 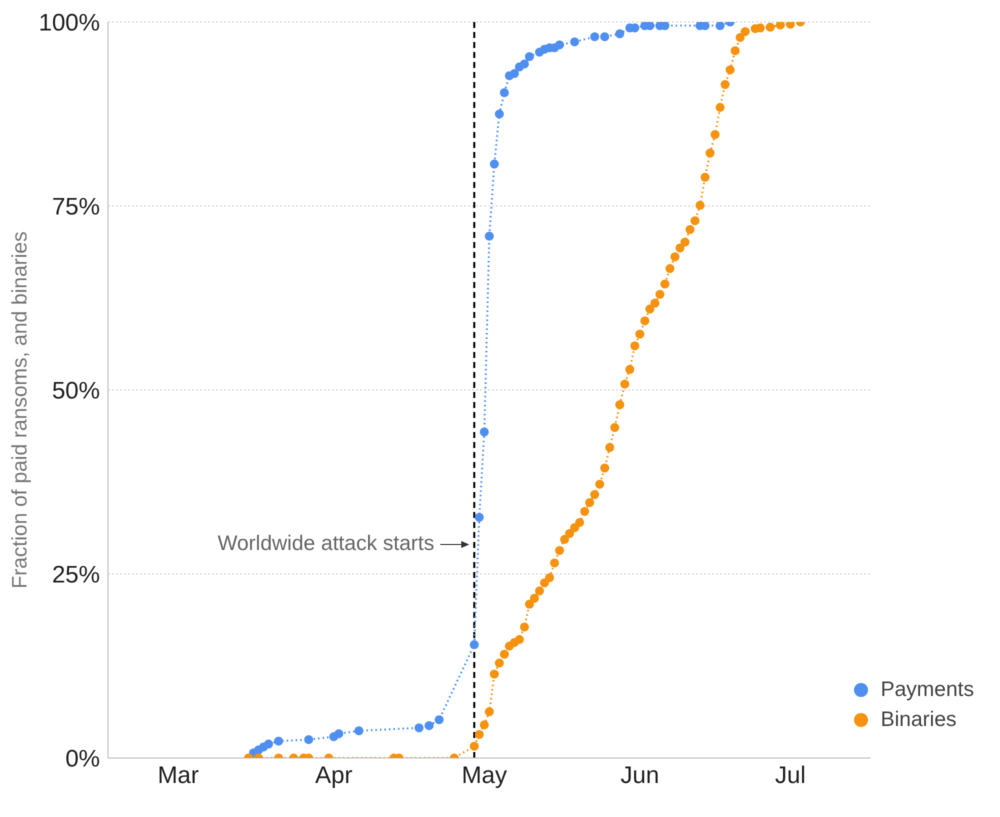 I want to click on legend-label: Binaries, so click(x=918, y=720).